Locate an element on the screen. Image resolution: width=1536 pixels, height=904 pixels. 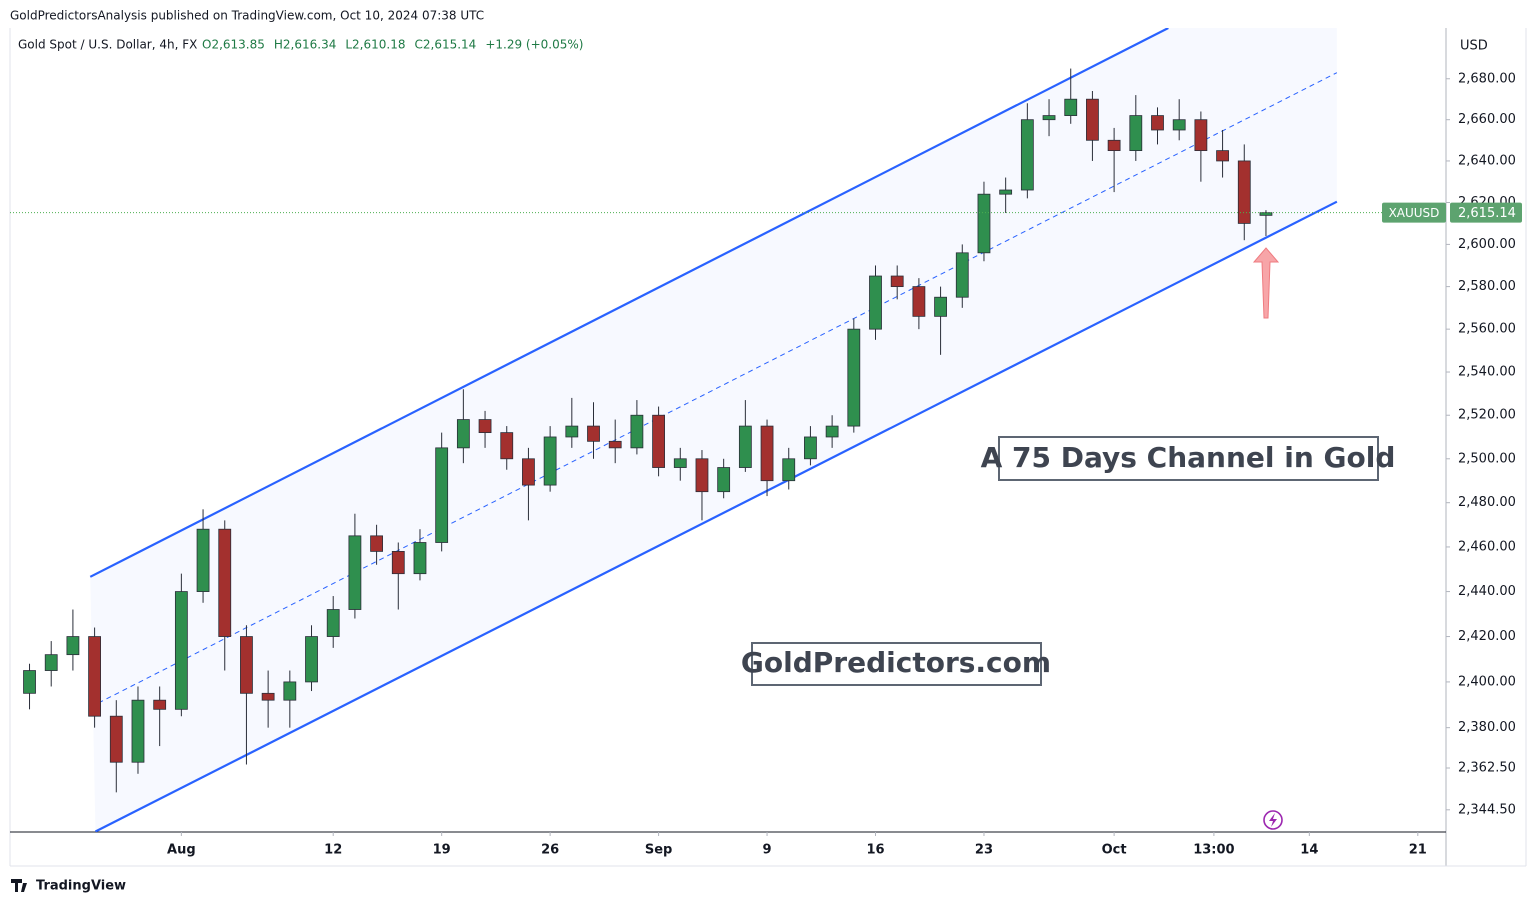
annotation-text: A 75 Days Channel in Gold is located at coordinates (1188, 457).